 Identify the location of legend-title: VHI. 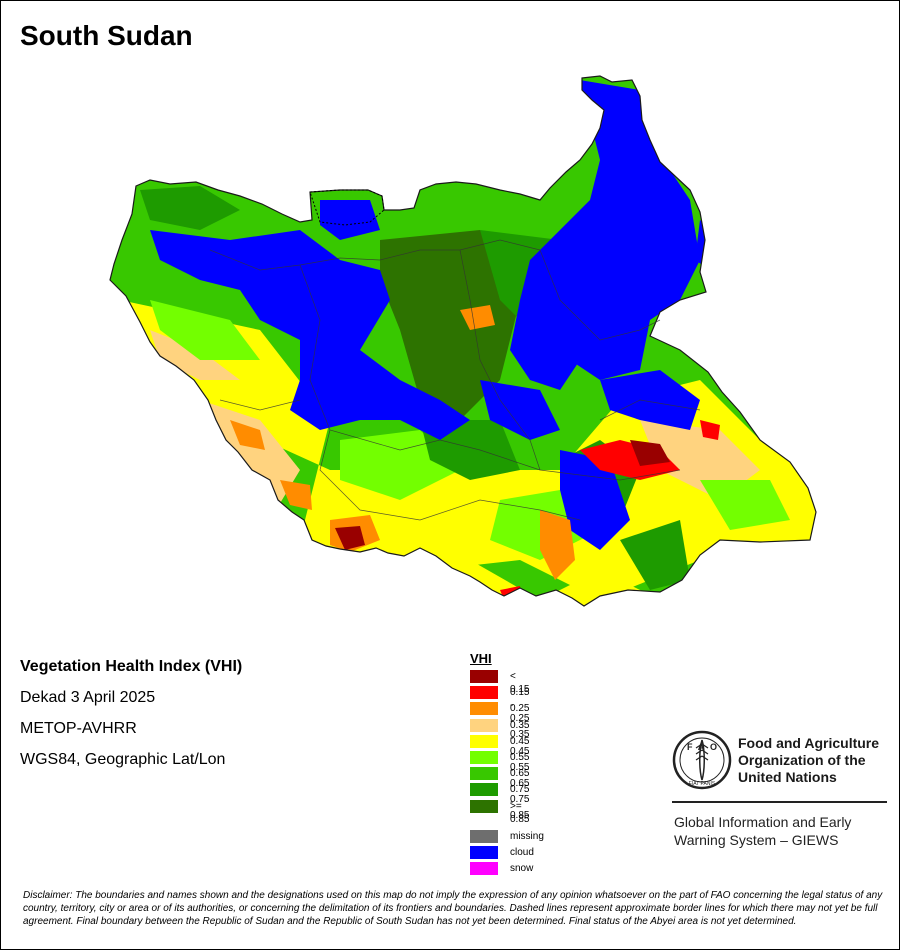
(481, 658).